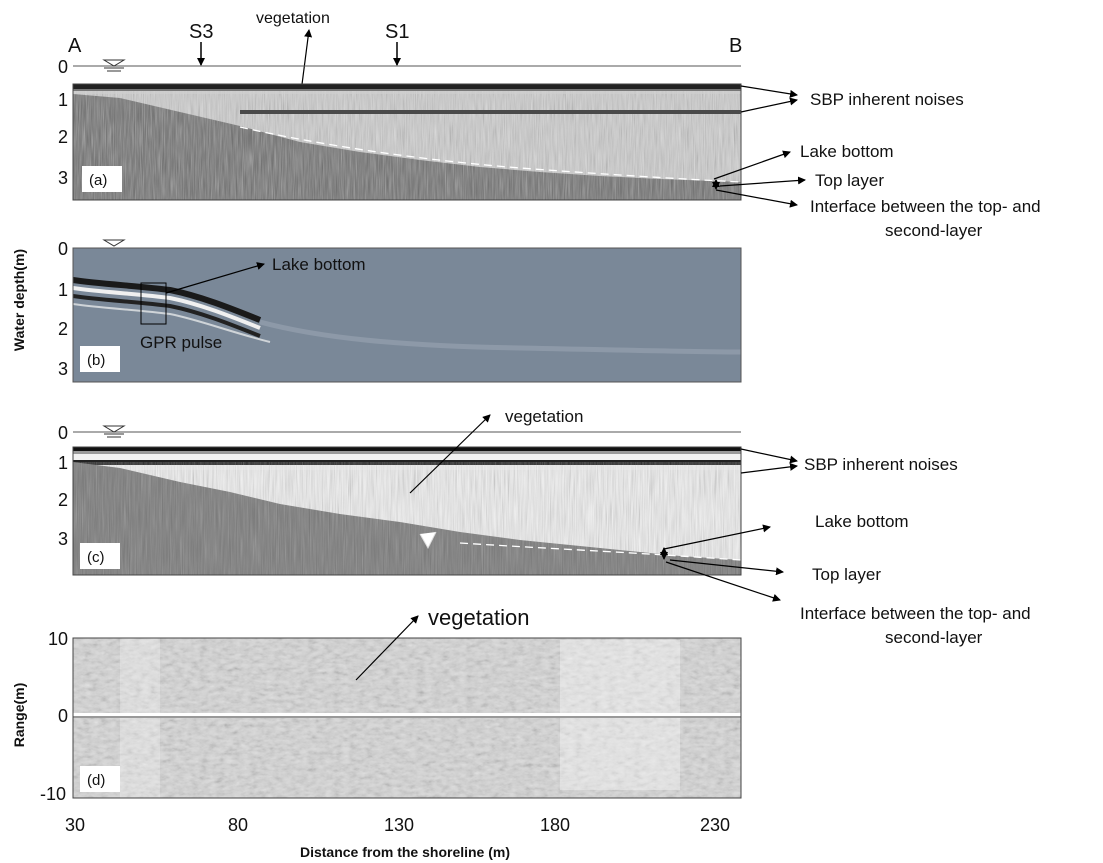 Image resolution: width=1103 pixels, height=863 pixels. What do you see at coordinates (181, 342) in the screenshot?
I see `gpr-pulse-label: GPR pulse` at bounding box center [181, 342].